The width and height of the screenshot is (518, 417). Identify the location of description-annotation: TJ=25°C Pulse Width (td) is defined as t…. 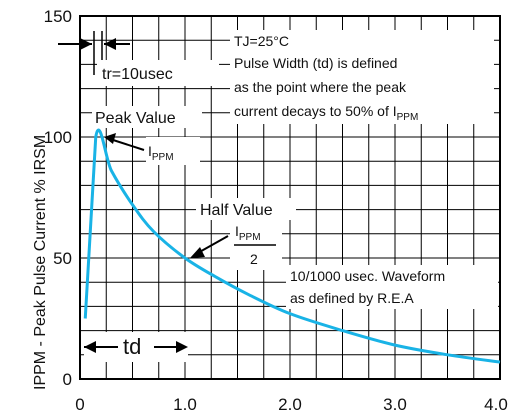
(362, 77).